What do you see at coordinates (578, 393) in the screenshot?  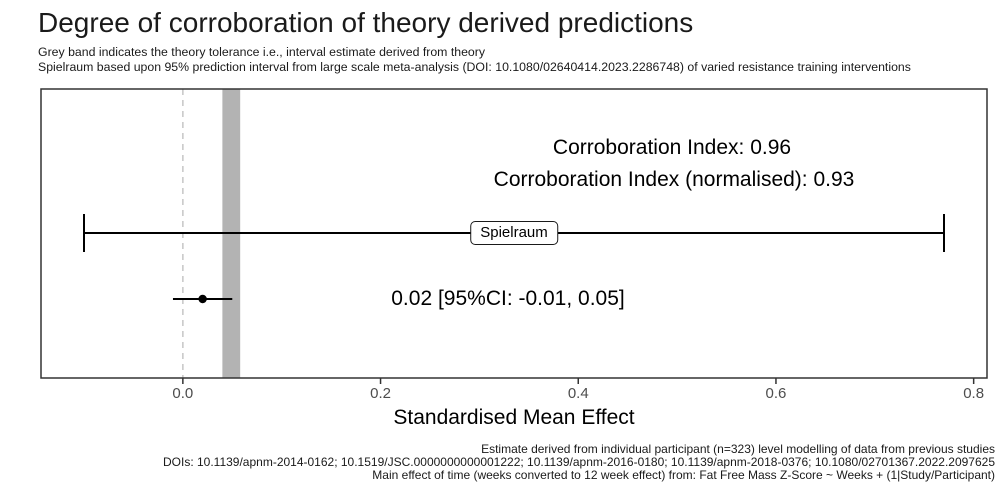 I see `x-tick-label: 0.4` at bounding box center [578, 393].